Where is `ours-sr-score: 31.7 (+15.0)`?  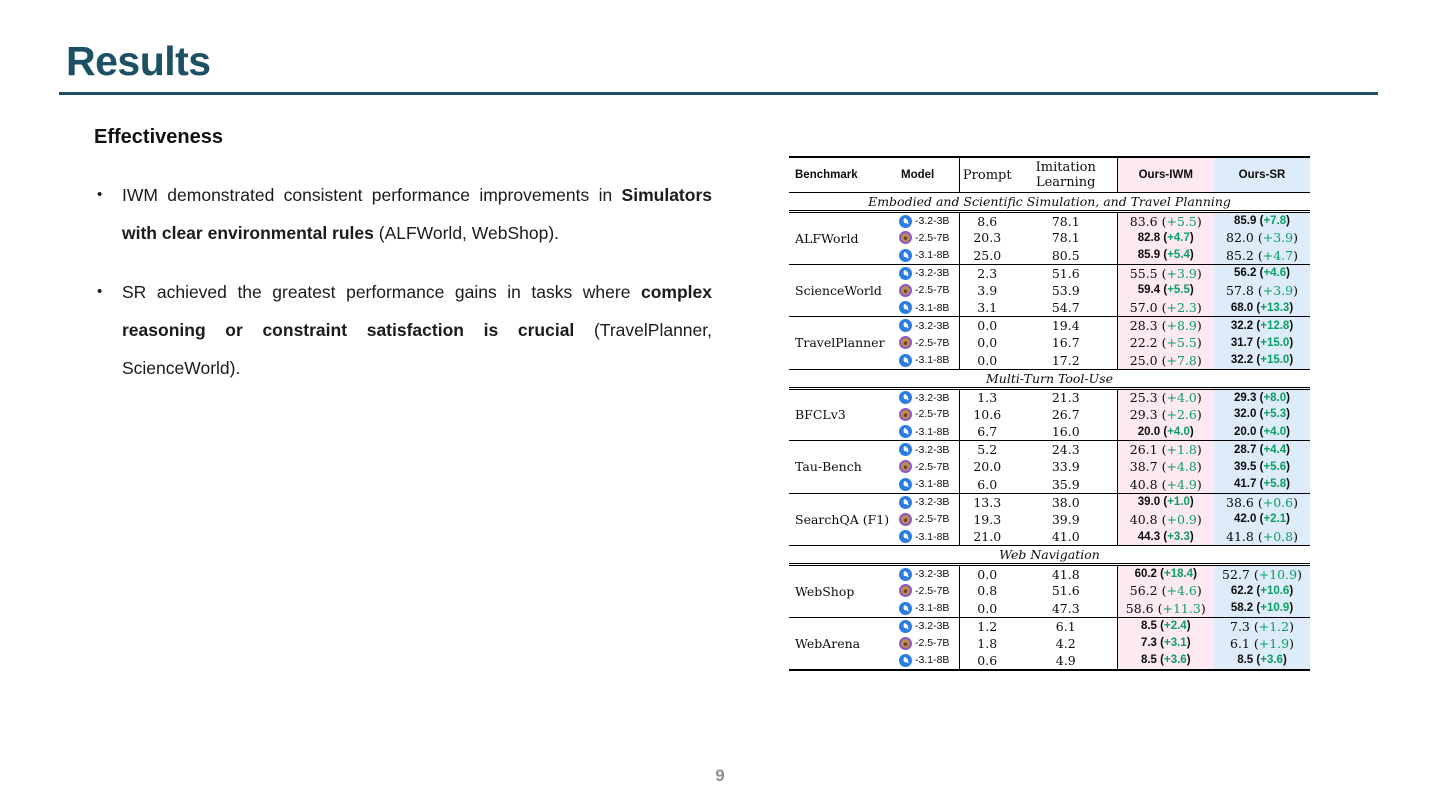 ours-sr-score: 31.7 (+15.0) is located at coordinates (1262, 343).